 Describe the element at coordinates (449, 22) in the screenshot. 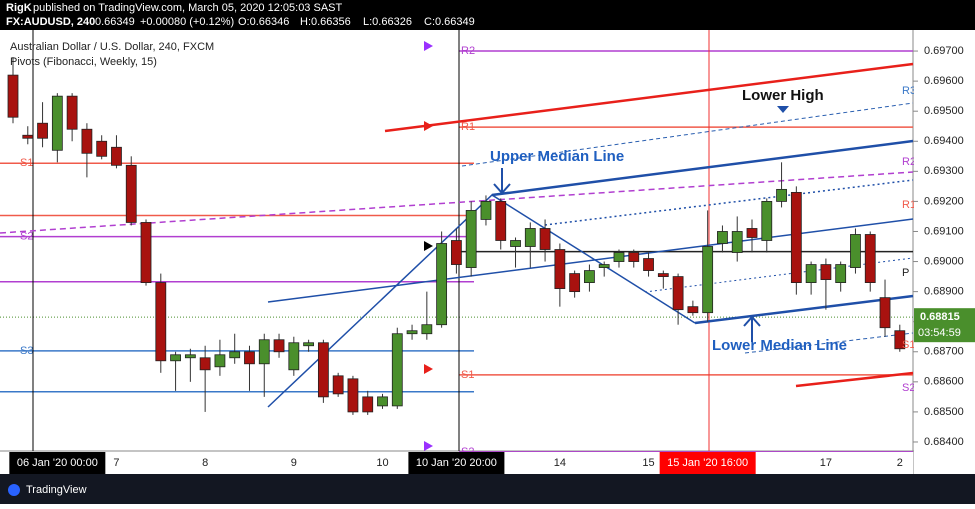

I see `close: C:0.66349` at that location.